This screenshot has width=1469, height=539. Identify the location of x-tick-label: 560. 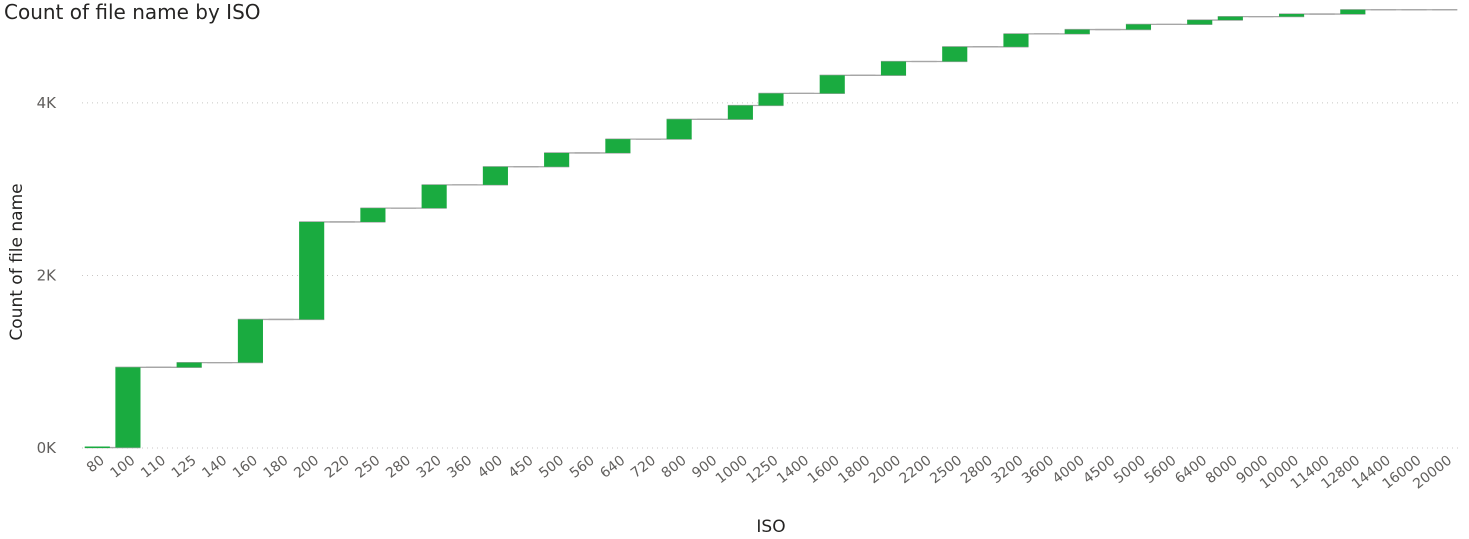
(582, 467).